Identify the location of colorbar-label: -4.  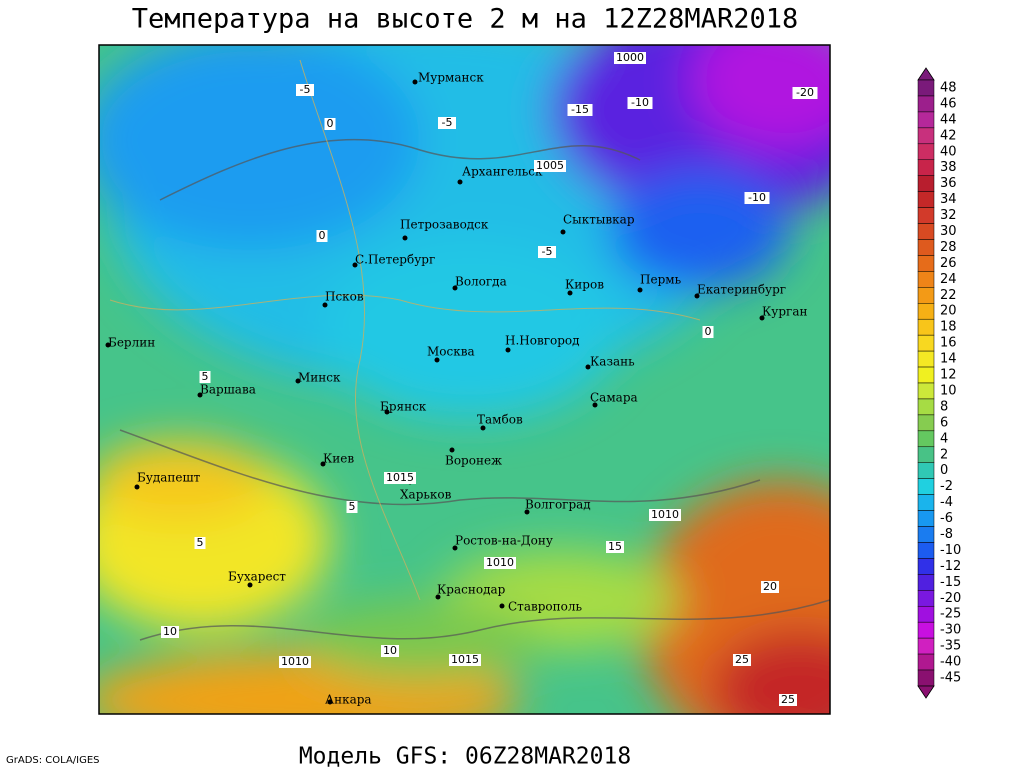
(946, 502).